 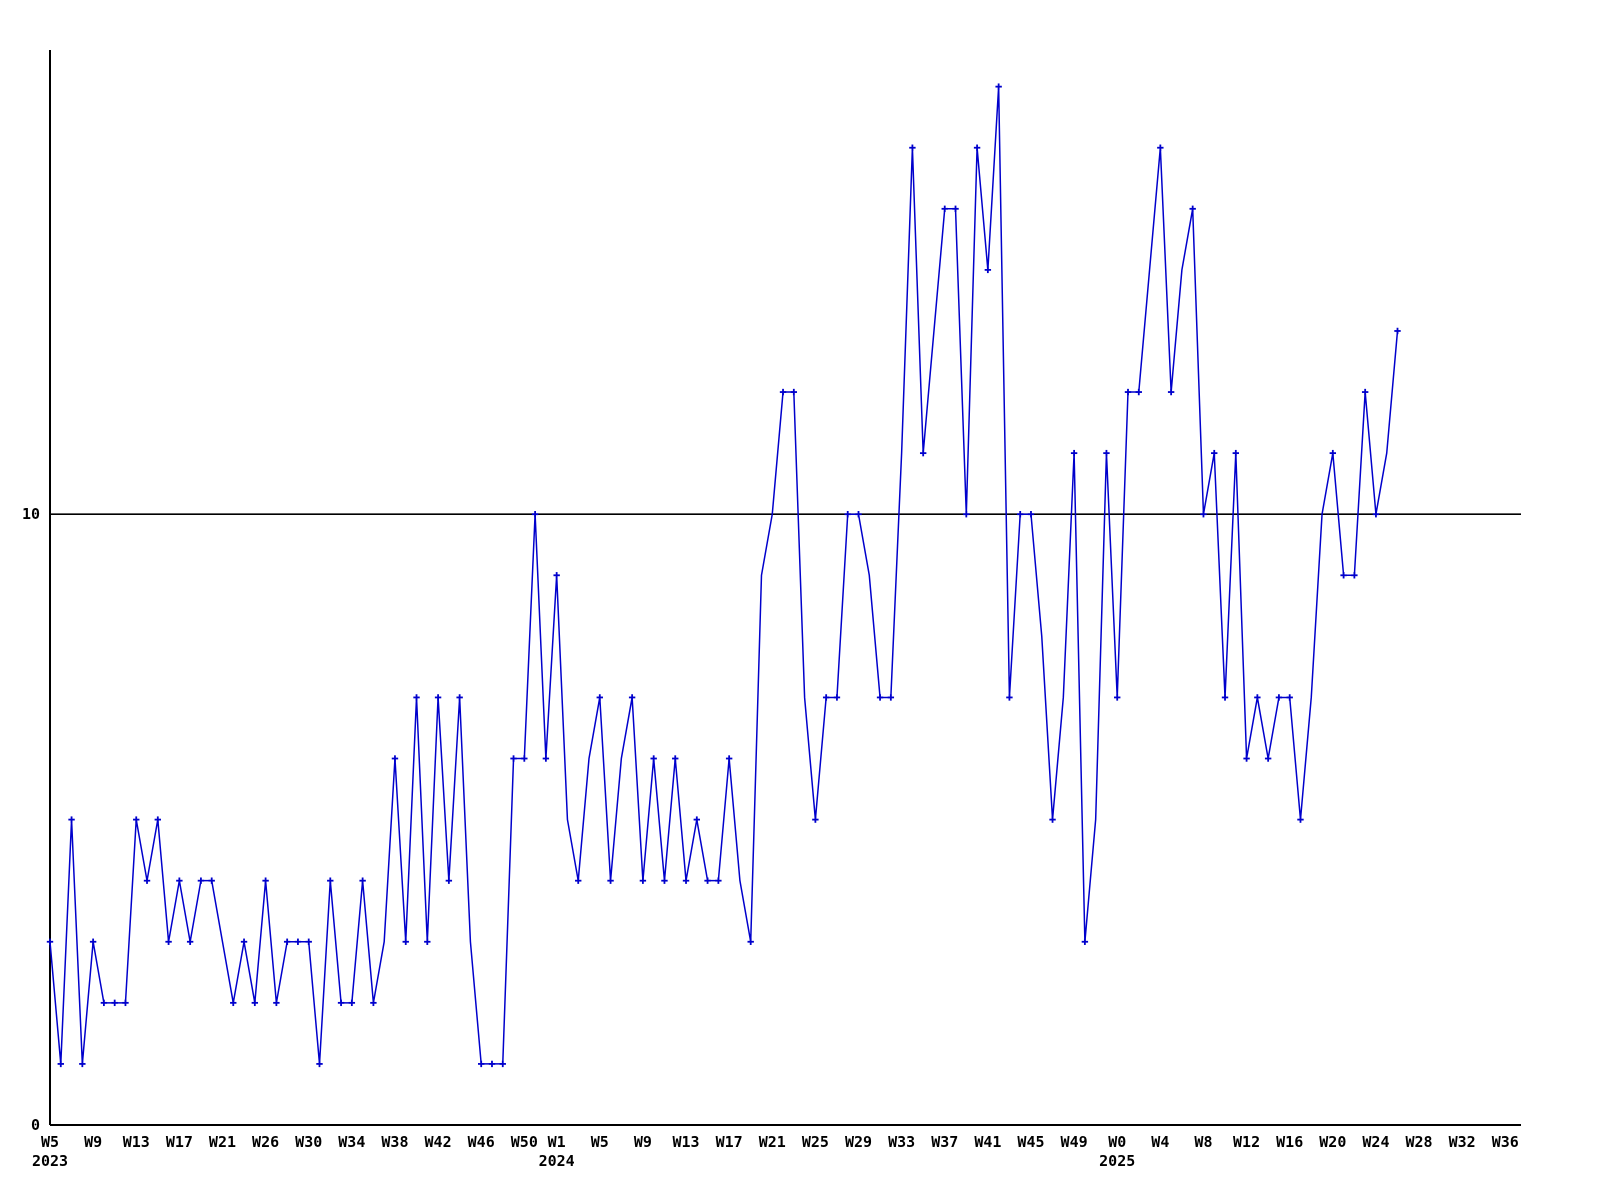 What do you see at coordinates (988, 1142) in the screenshot?
I see `x-tick-label-w41: W41` at bounding box center [988, 1142].